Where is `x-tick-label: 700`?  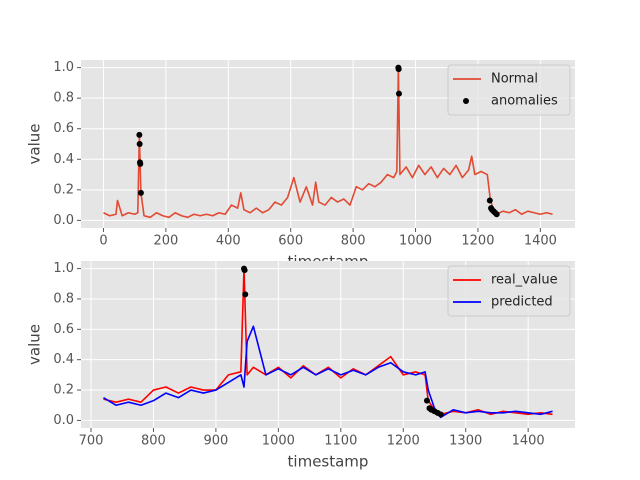 x-tick-label: 700 is located at coordinates (91, 441).